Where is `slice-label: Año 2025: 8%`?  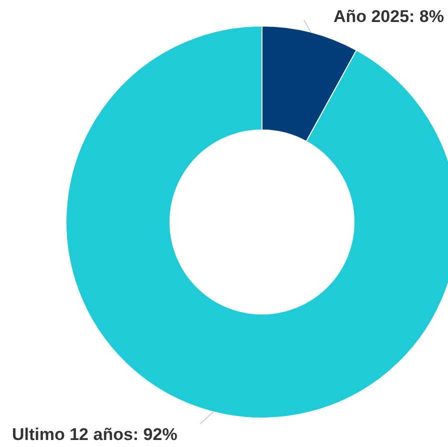 slice-label: Año 2025: 8% is located at coordinates (388, 16).